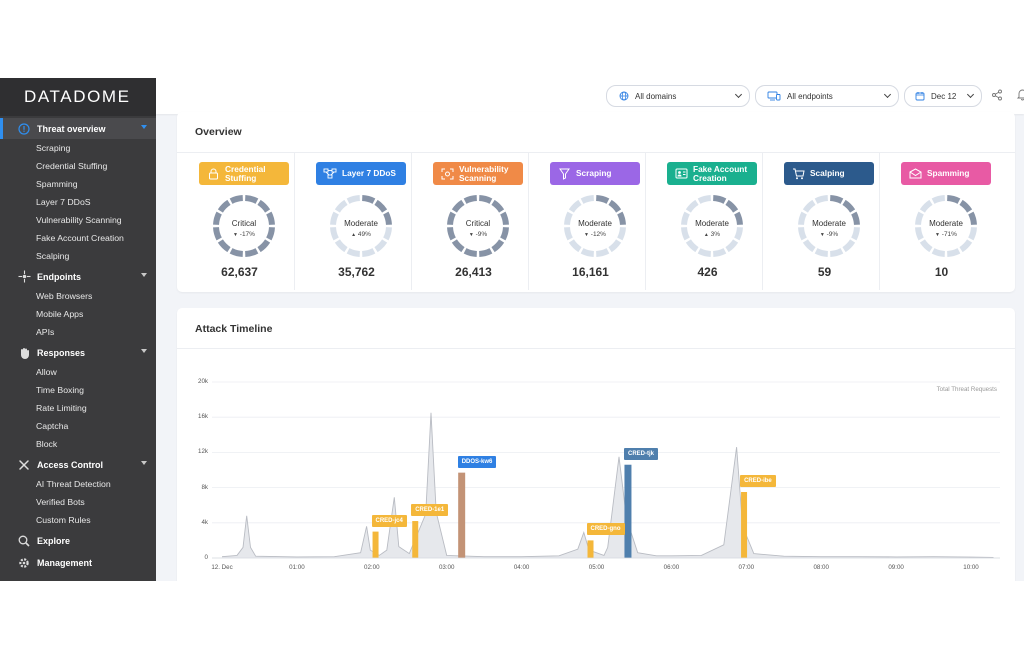 Image resolution: width=1024 pixels, height=660 pixels. I want to click on threat-tile-scalping: Scalping Moderate ▼ -9% 59, so click(821, 221).